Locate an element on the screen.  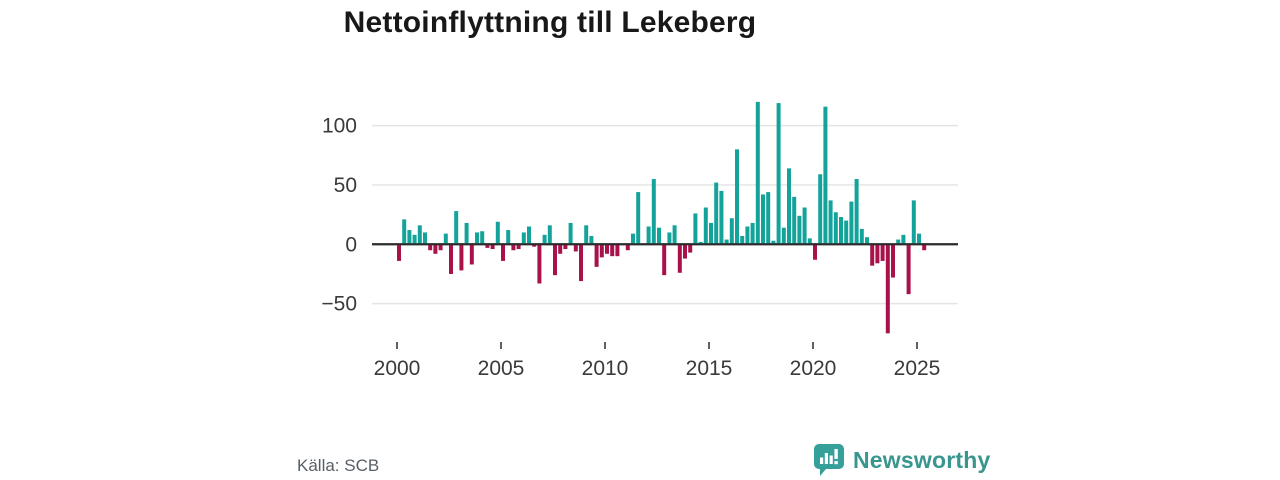
source-note: Källa: SCB is located at coordinates (338, 465).